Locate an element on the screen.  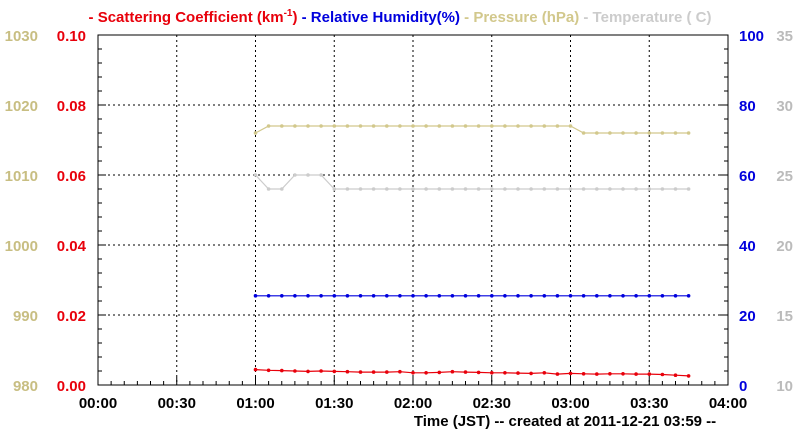
y-tick-label-pressure: 1000 is located at coordinates (21, 246).